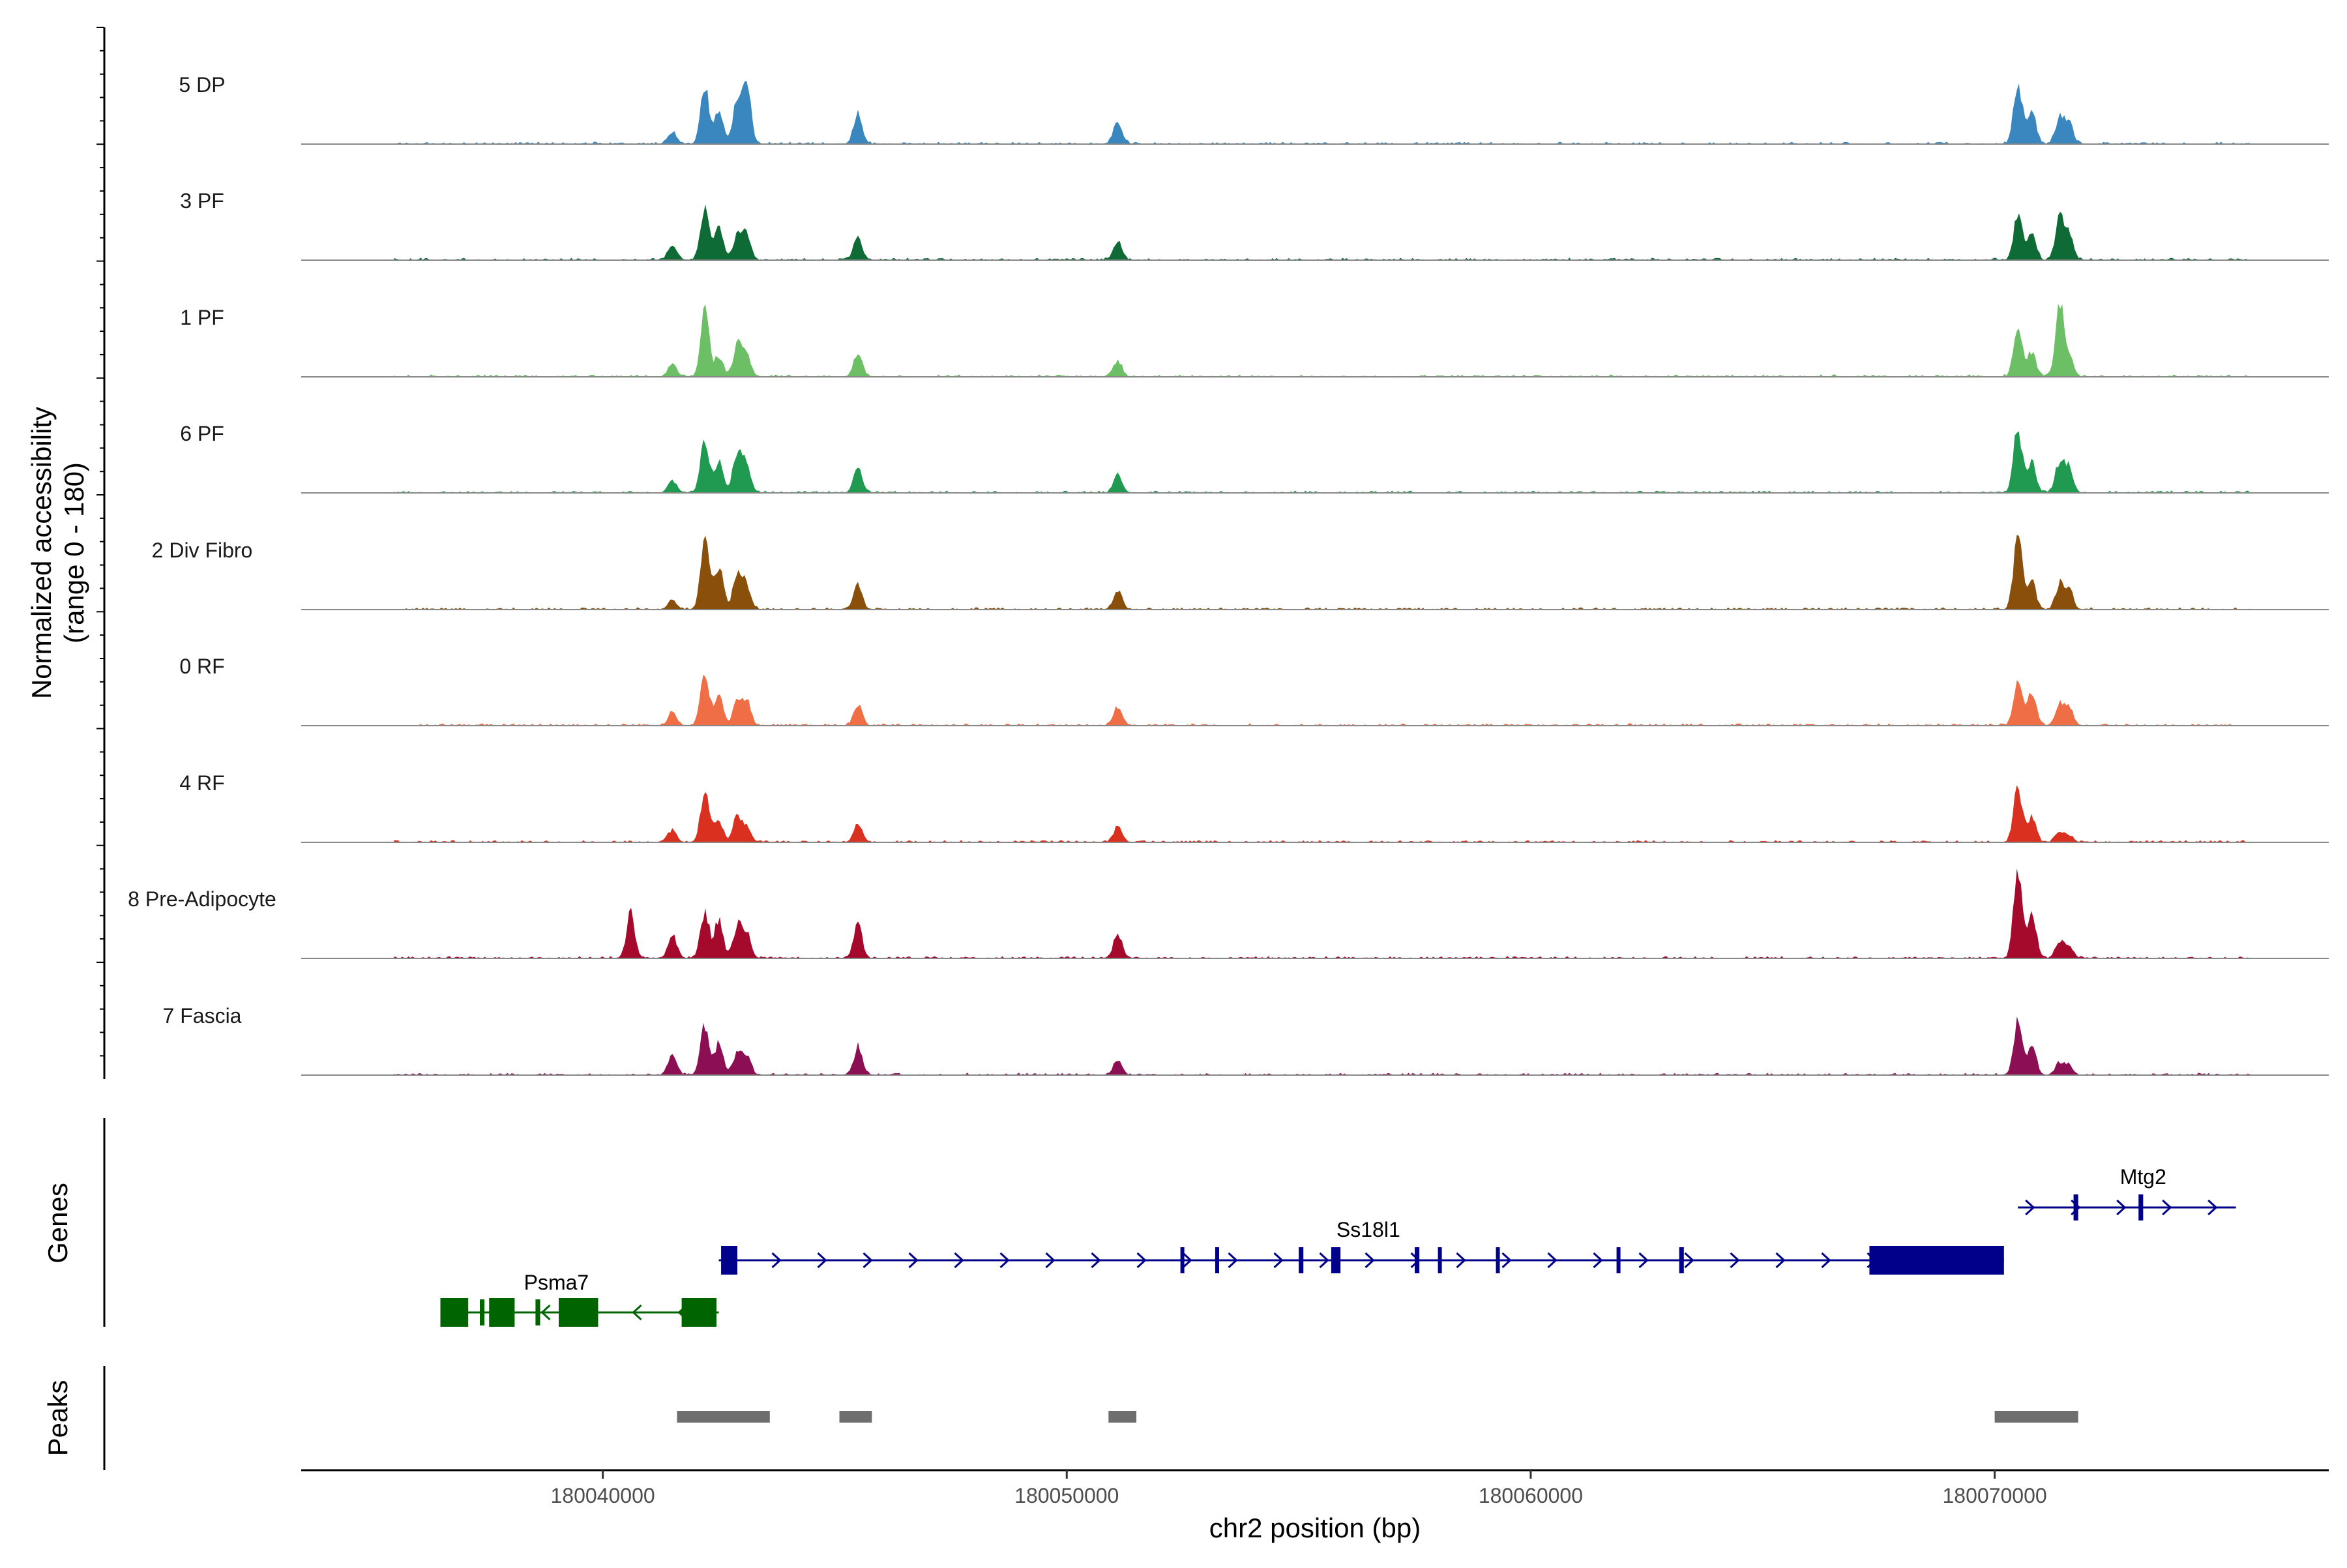  I want to click on y-axis-ticks, so click(100, 542).